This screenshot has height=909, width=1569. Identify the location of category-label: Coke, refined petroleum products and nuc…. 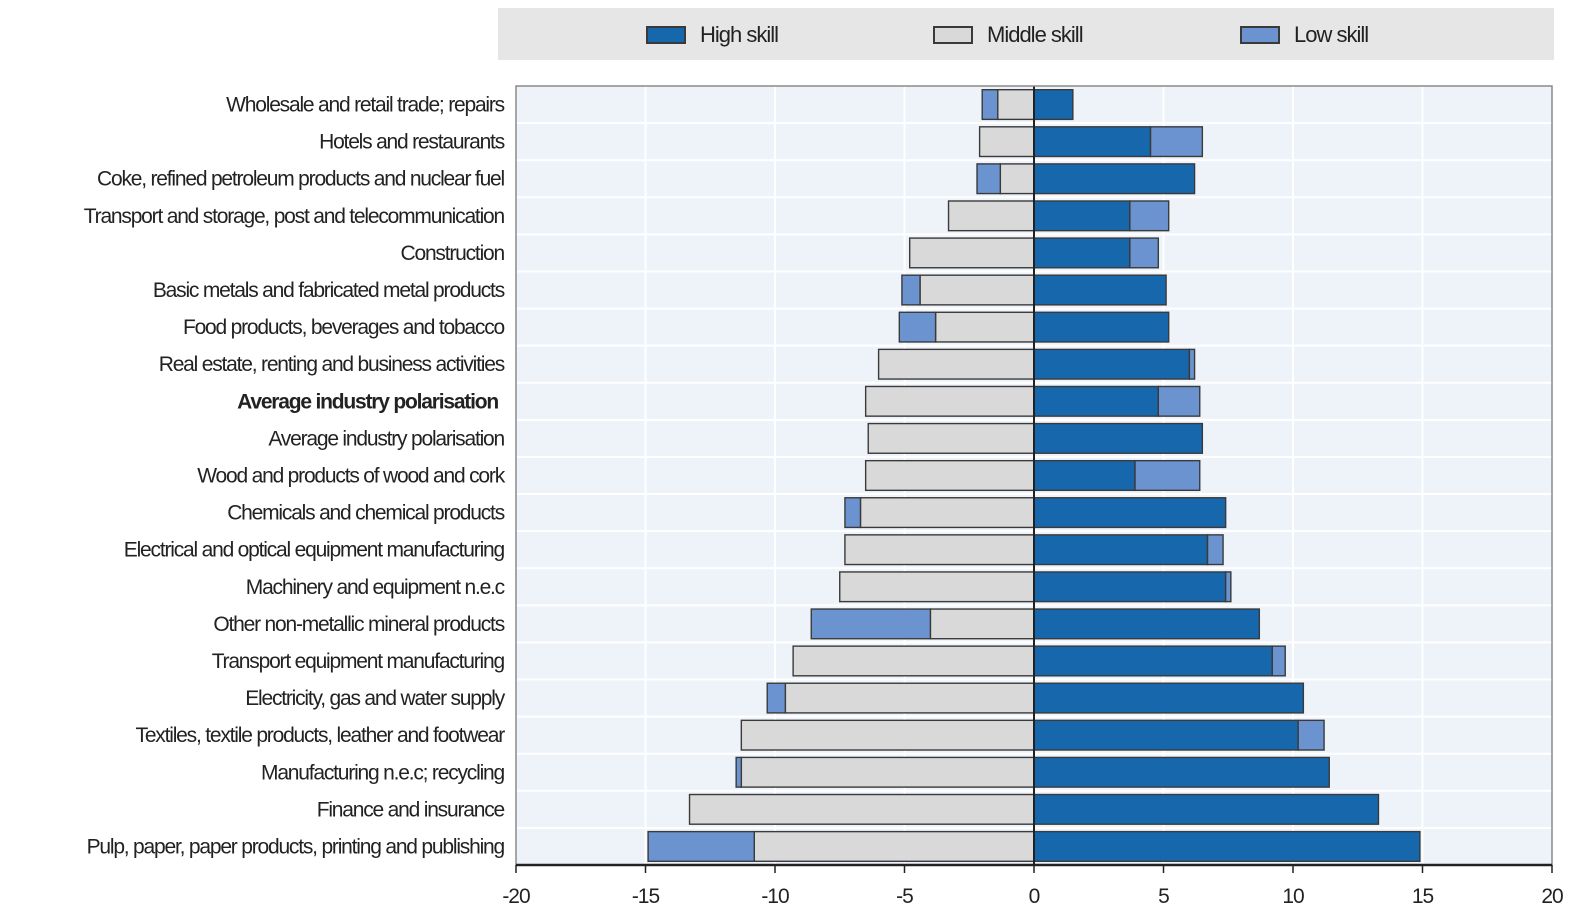
(301, 179).